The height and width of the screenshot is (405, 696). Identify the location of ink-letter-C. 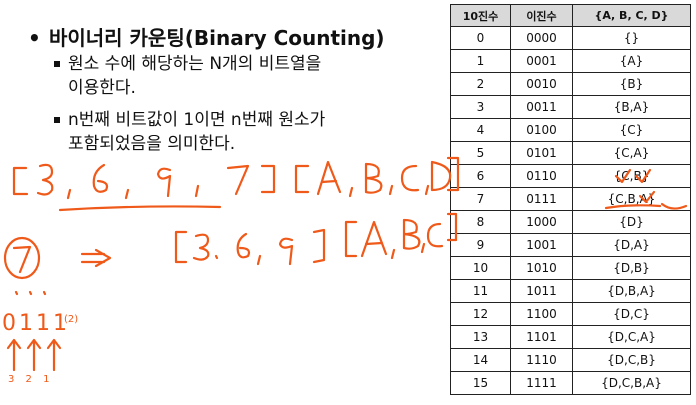
(410, 178).